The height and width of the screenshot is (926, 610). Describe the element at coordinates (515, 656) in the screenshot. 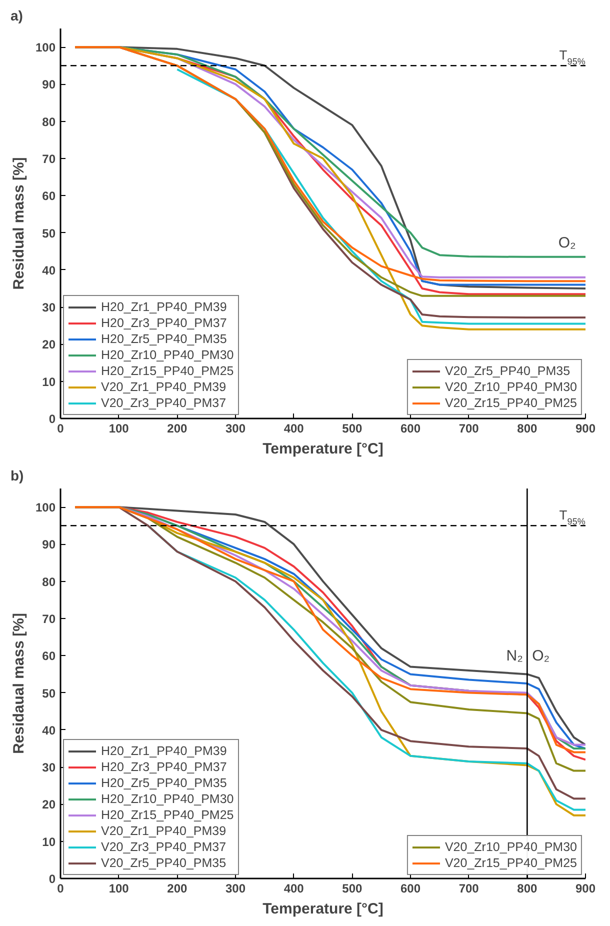

I see `annotation: N₂` at that location.